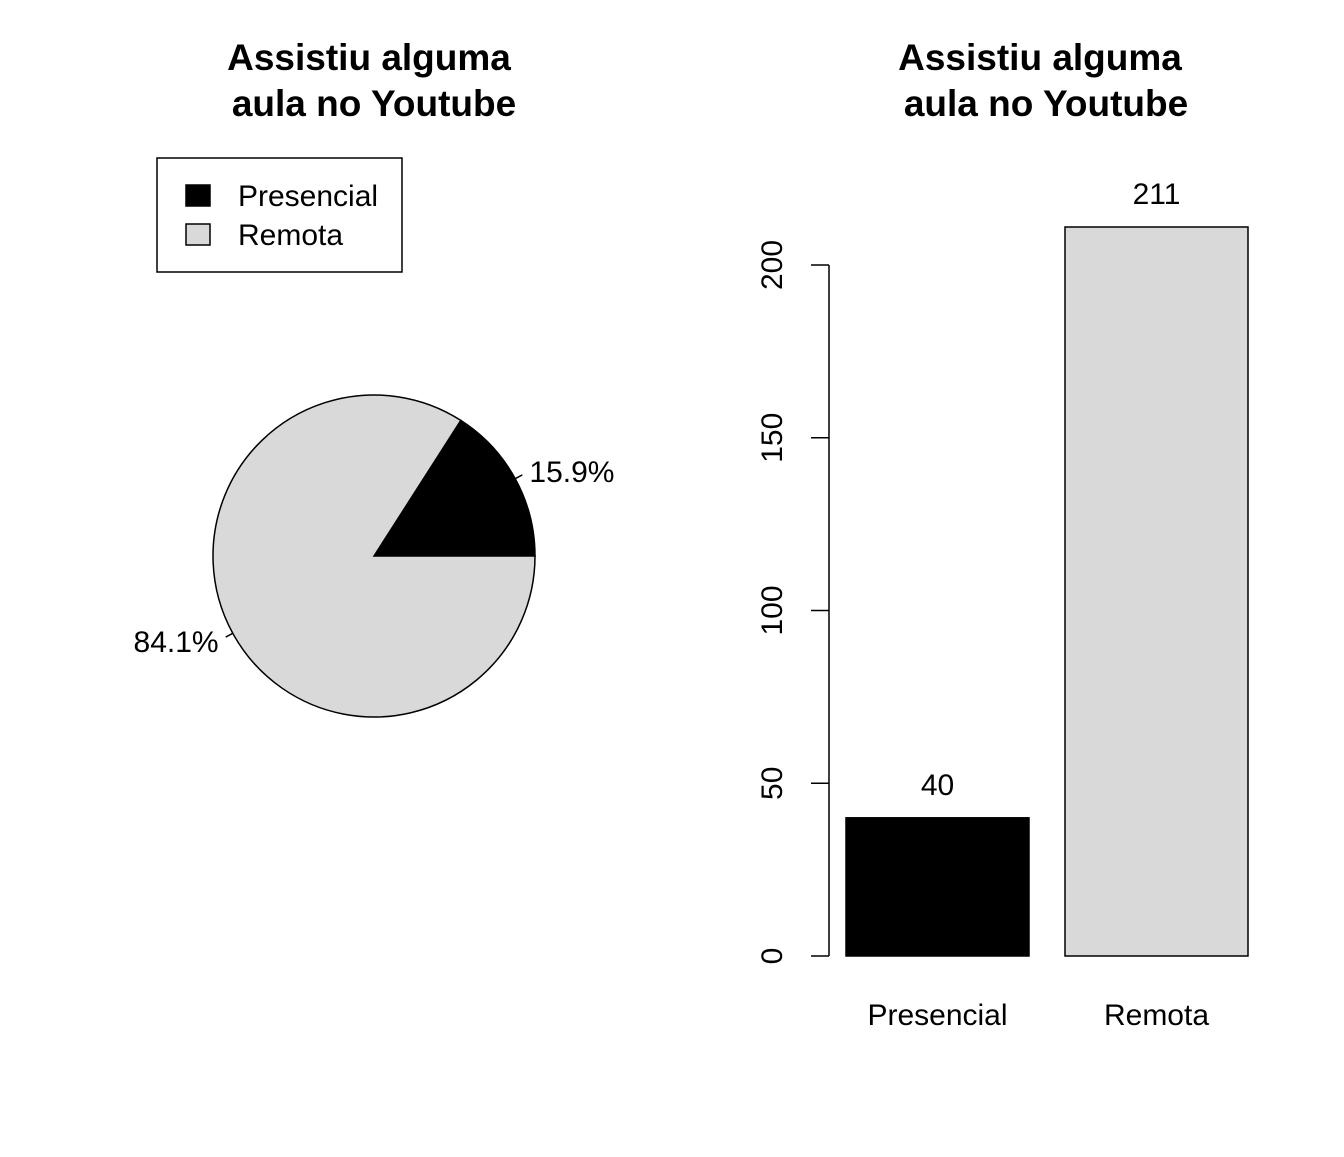 Image resolution: width=1344 pixels, height=1157 pixels. Describe the element at coordinates (1156, 591) in the screenshot. I see `bar-remota` at that location.